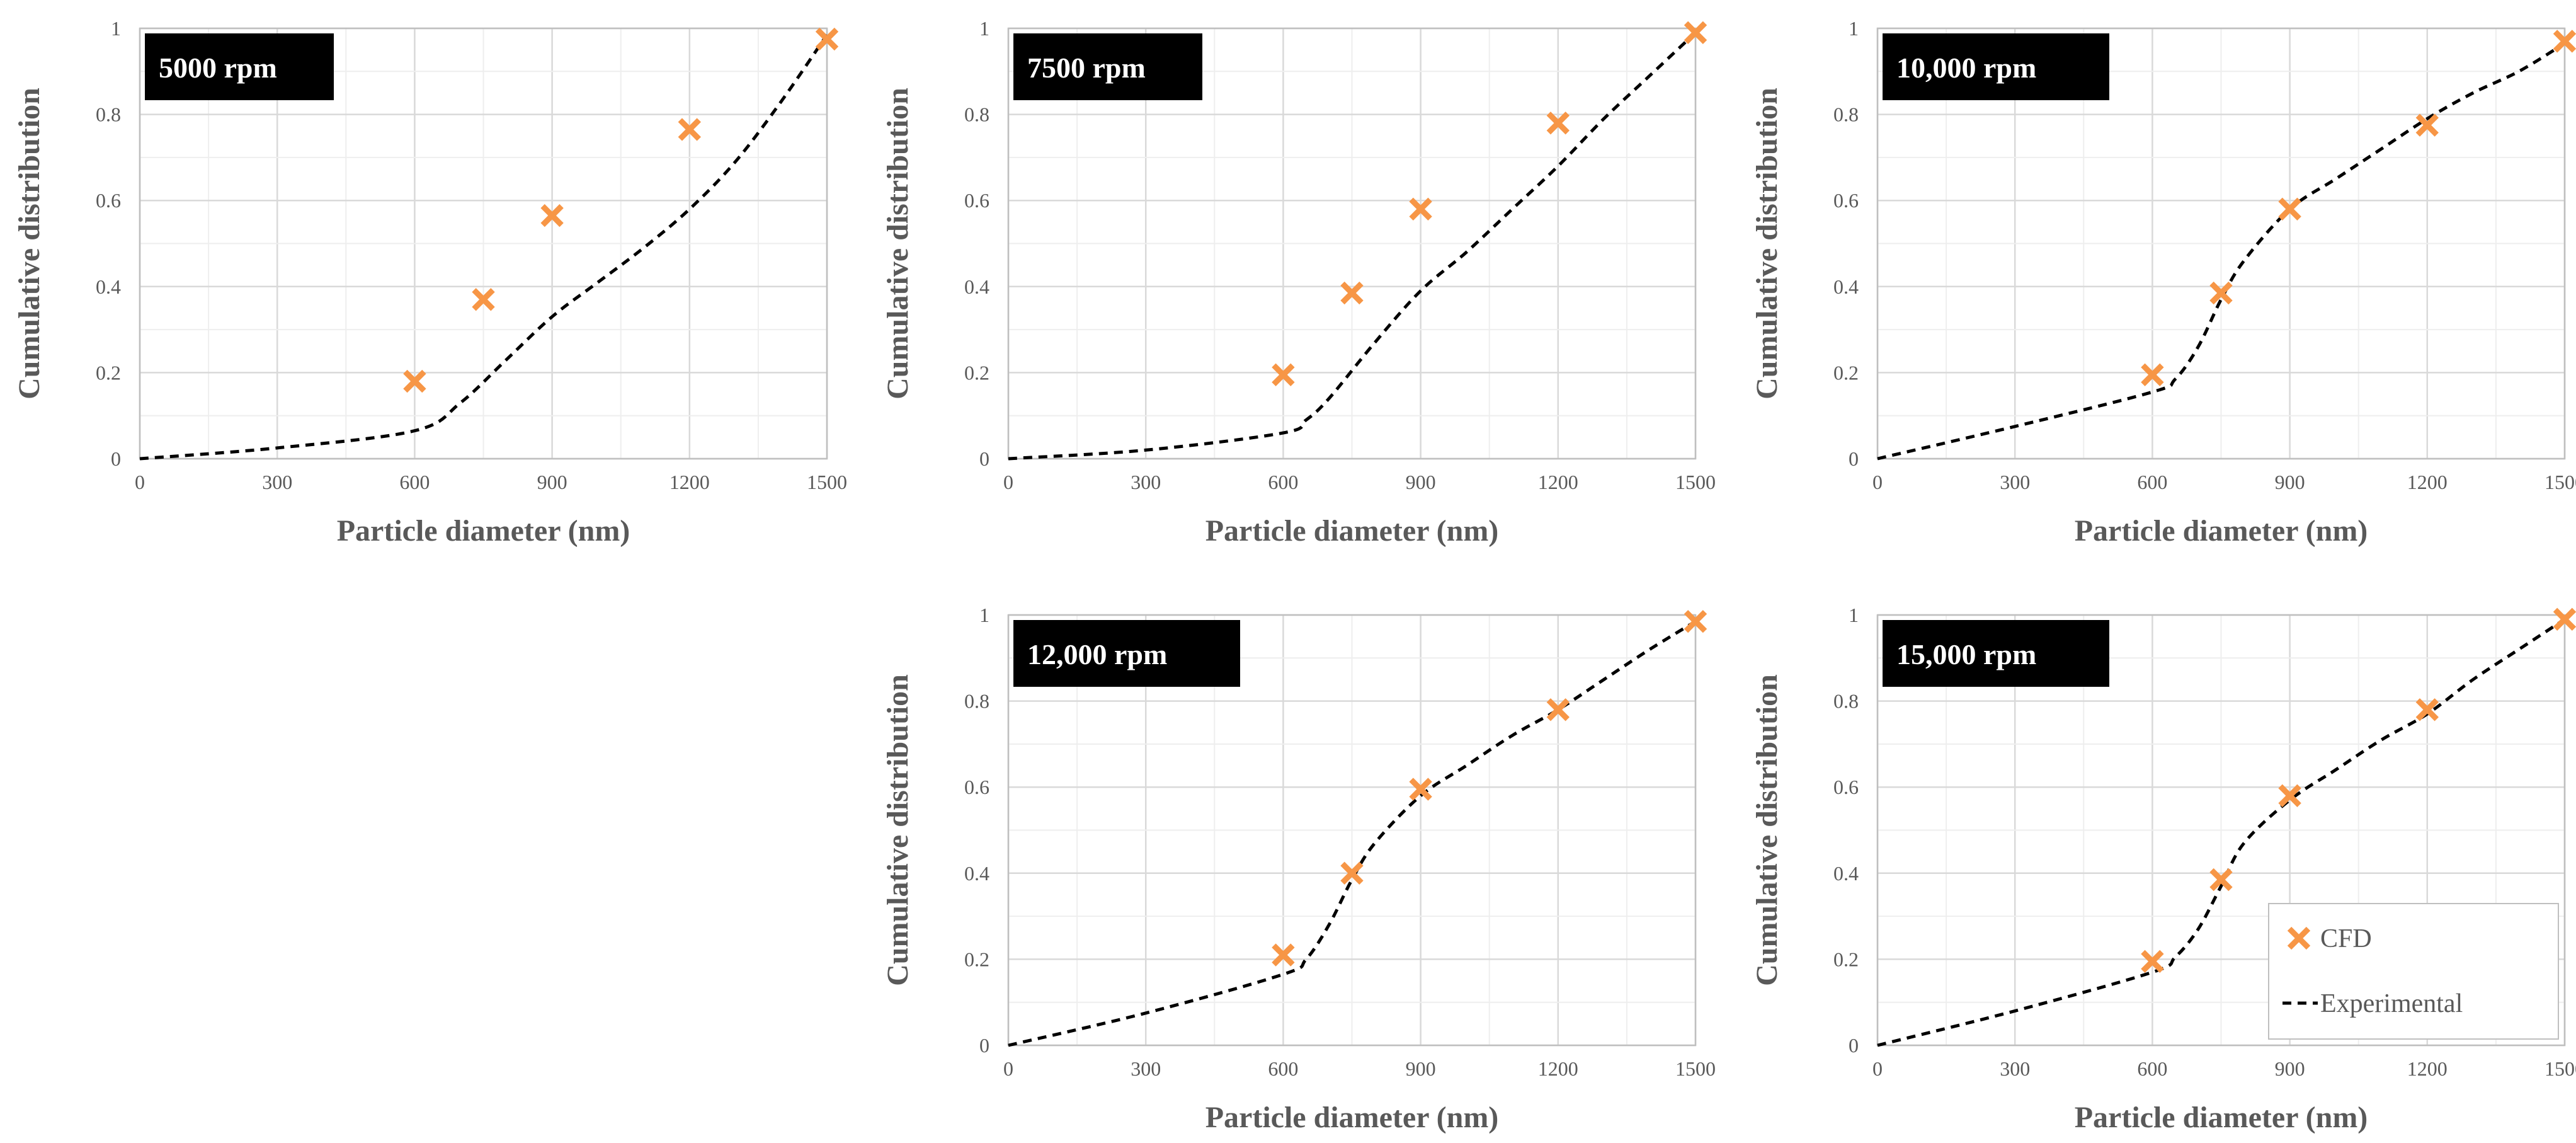 The width and height of the screenshot is (2576, 1143). Describe the element at coordinates (1097, 654) in the screenshot. I see `speed-badge-label: 12,000 rpm` at that location.